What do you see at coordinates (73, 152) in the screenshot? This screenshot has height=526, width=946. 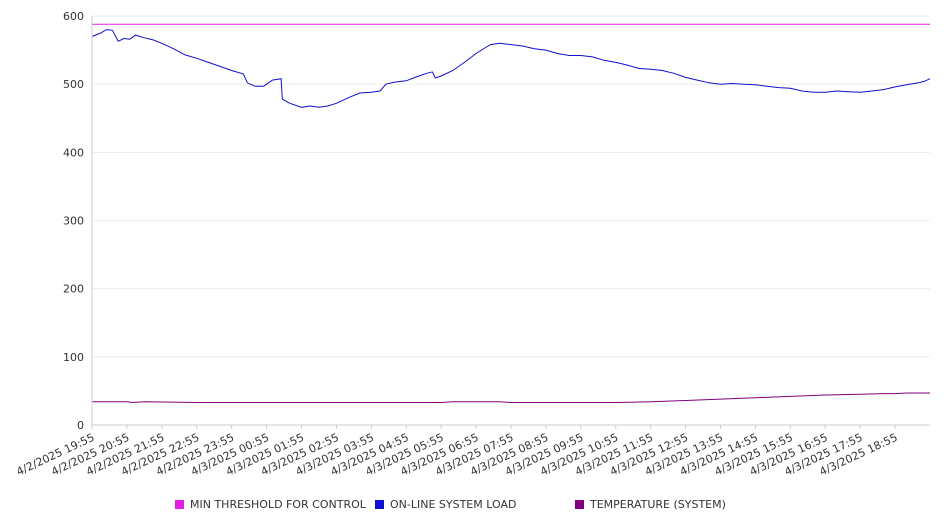 I see `y-tick-label: 400` at bounding box center [73, 152].